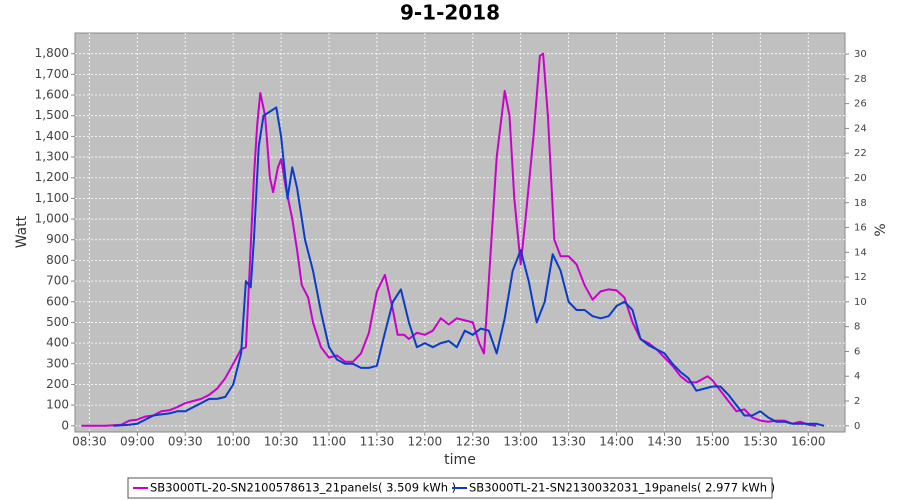 Image resolution: width=900 pixels, height=500 pixels. Describe the element at coordinates (520, 442) in the screenshot. I see `x-tick-label: 13:00` at that location.